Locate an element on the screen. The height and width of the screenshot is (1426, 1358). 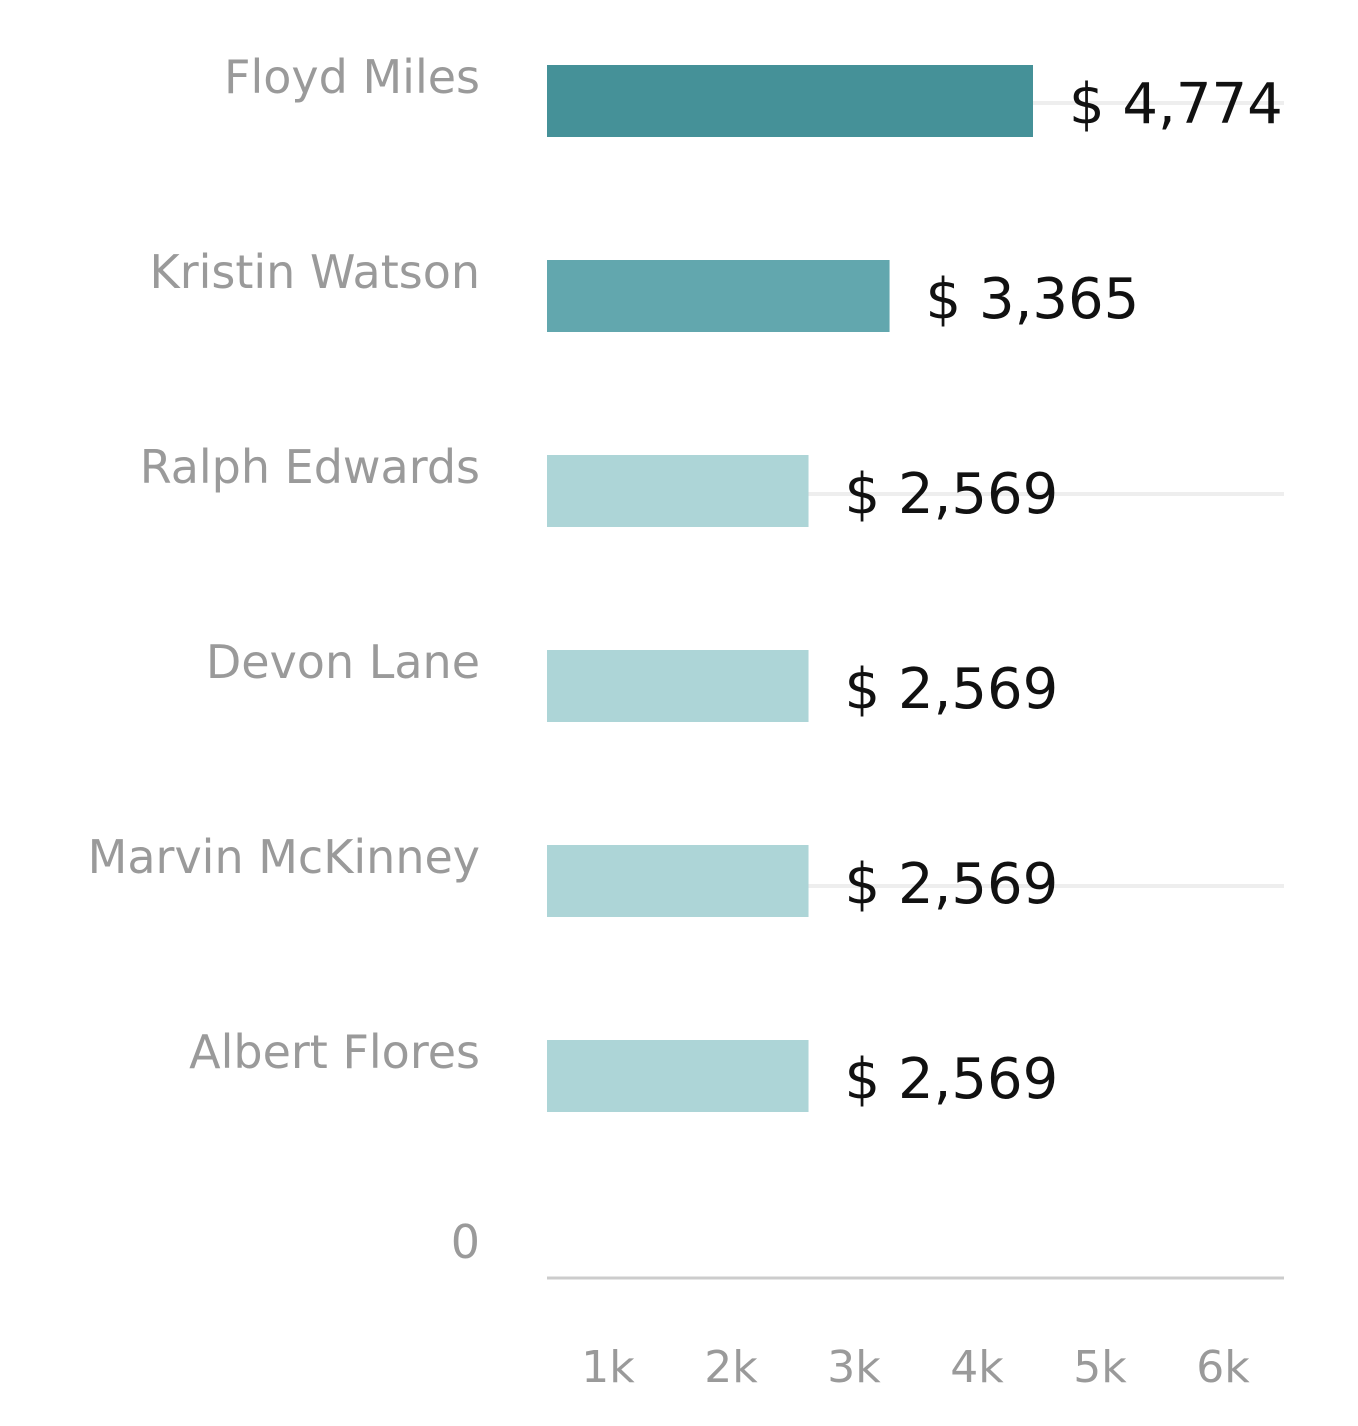
value-label: $ 3,365 is located at coordinates (1033, 299).